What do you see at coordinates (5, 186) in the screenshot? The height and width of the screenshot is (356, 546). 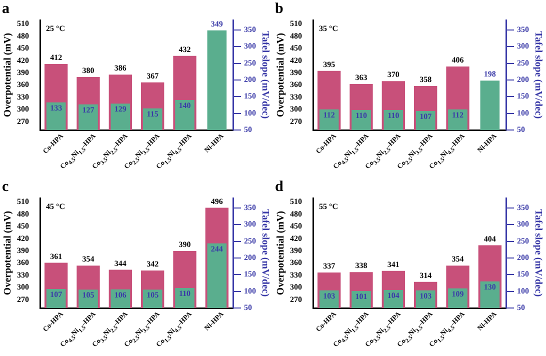 I see `chart-title: c` at bounding box center [5, 186].